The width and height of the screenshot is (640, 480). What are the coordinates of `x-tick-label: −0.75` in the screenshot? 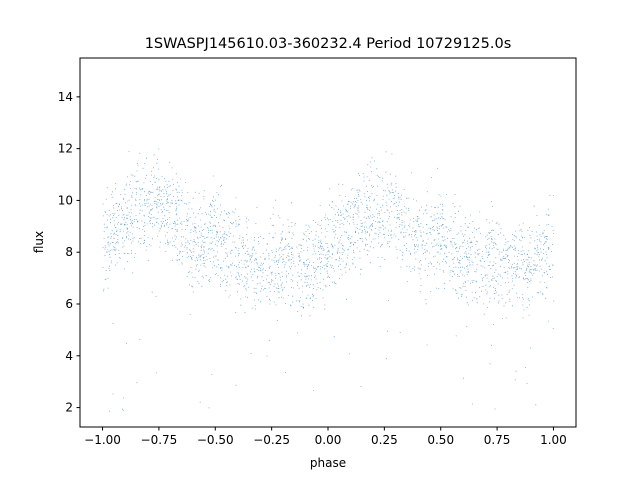 It's located at (159, 440).